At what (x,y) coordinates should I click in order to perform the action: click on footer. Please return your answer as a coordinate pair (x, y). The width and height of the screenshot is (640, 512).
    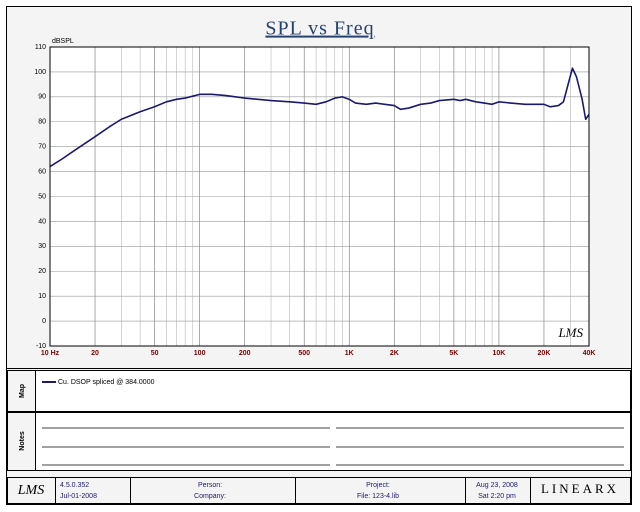
    Looking at the image, I should click on (319, 490).